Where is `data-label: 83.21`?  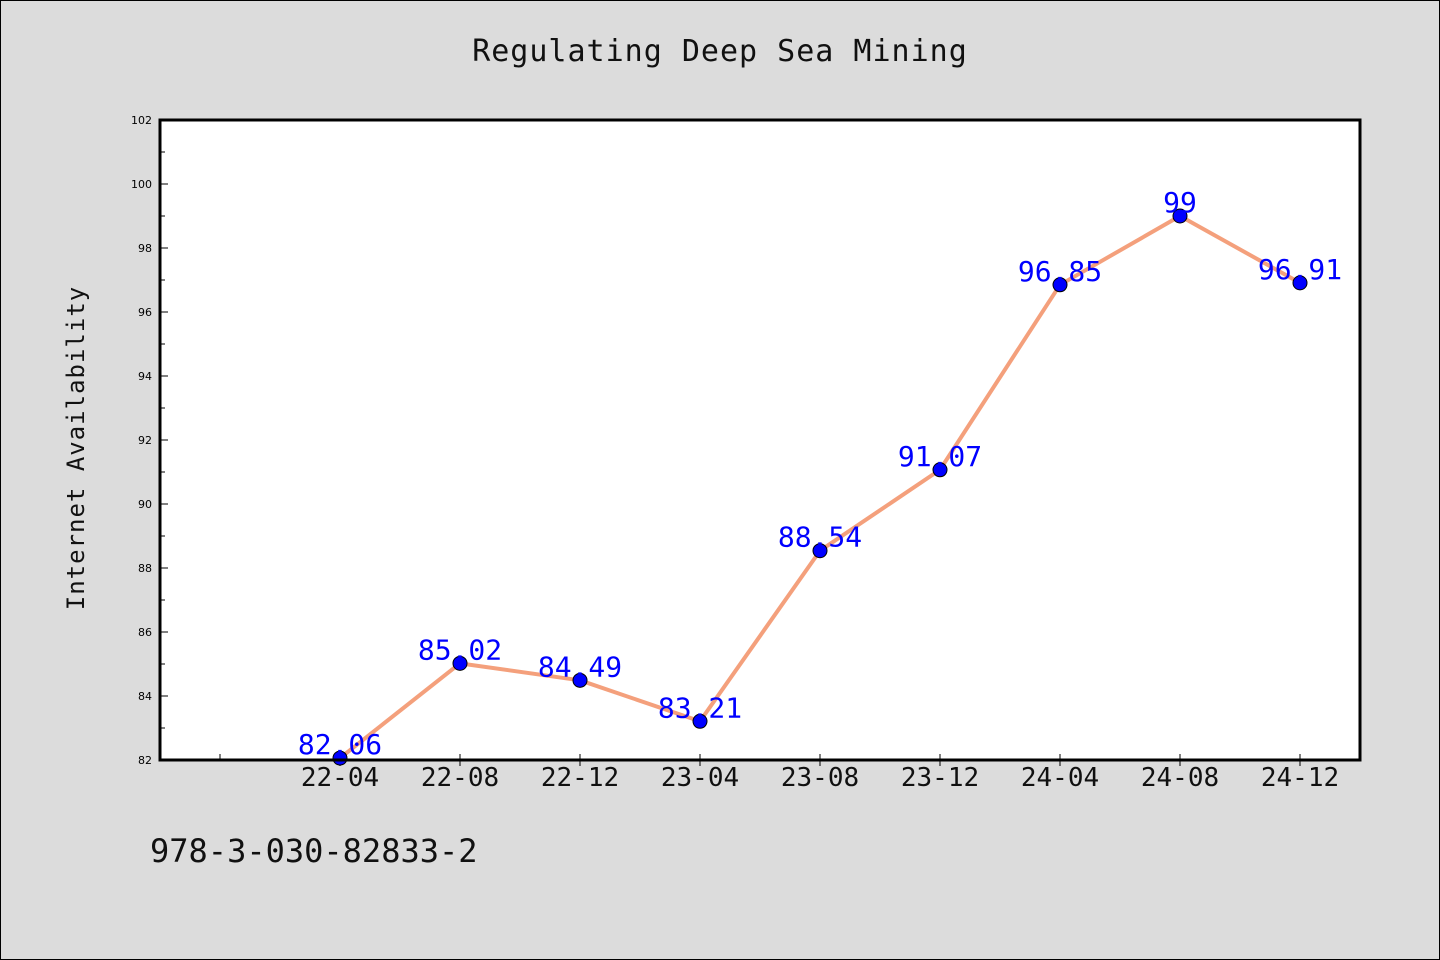 data-label: 83.21 is located at coordinates (700, 707).